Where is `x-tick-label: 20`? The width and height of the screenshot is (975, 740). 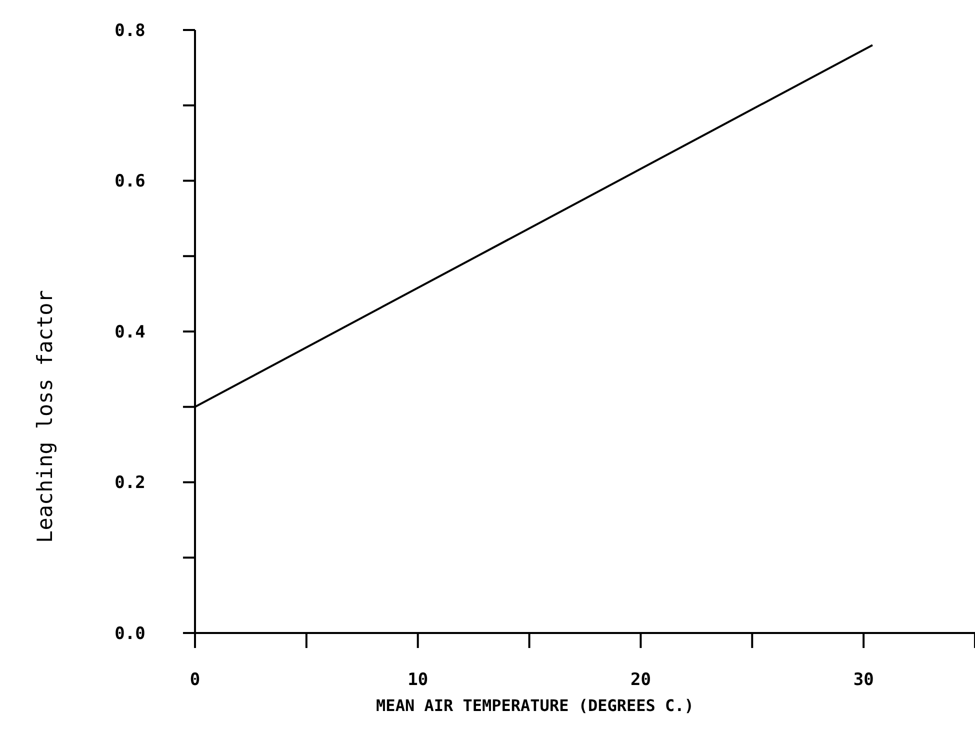 x-tick-label: 20 is located at coordinates (640, 680).